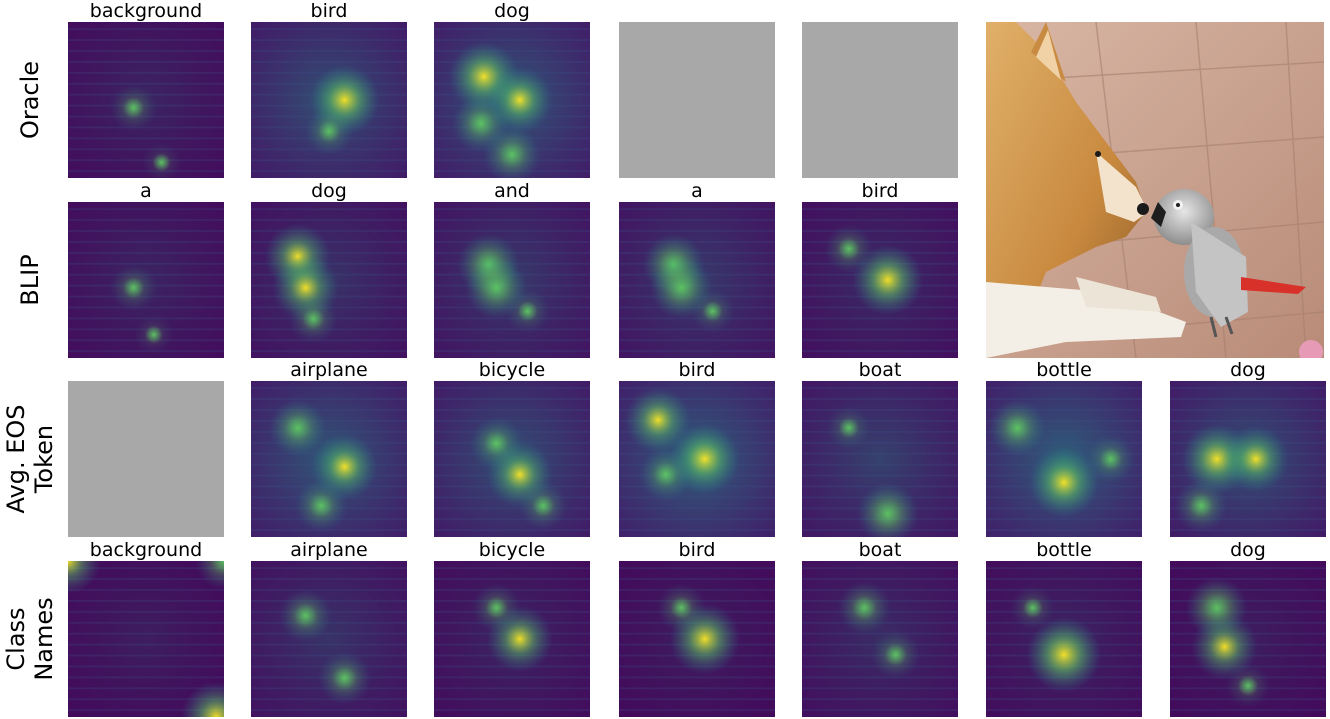 This screenshot has height=719, width=1330. What do you see at coordinates (16, 639) in the screenshot?
I see `row-label-line: Class` at bounding box center [16, 639].